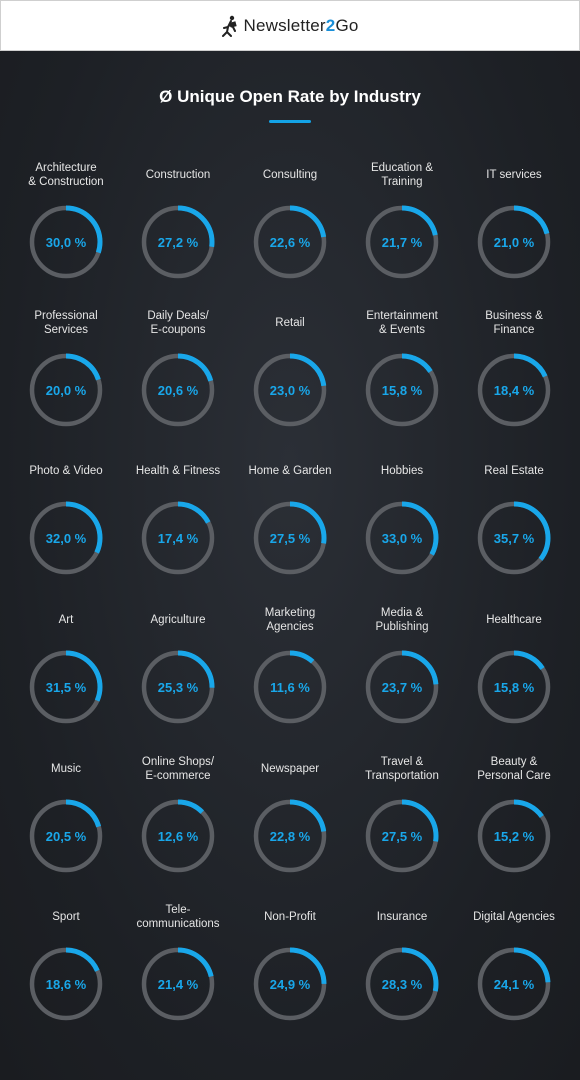 This screenshot has height=1080, width=580. I want to click on industry-cell: Real Estate 35,7 %, so click(514, 528).